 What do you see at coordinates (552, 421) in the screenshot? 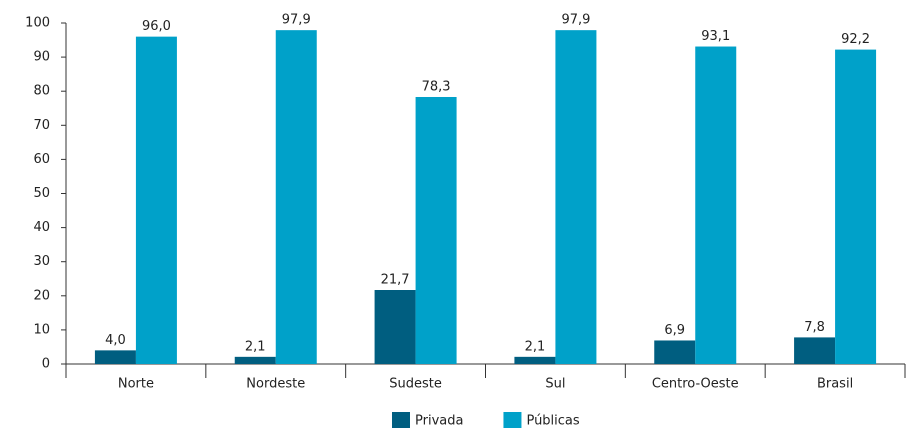
I see `legend-label: Públicas` at bounding box center [552, 421].